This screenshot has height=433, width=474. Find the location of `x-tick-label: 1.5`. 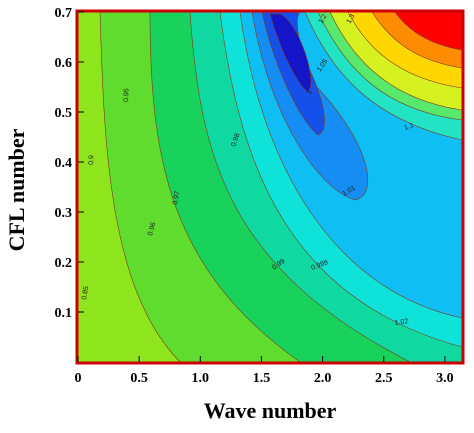

x-tick-label: 1.5 is located at coordinates (262, 378).